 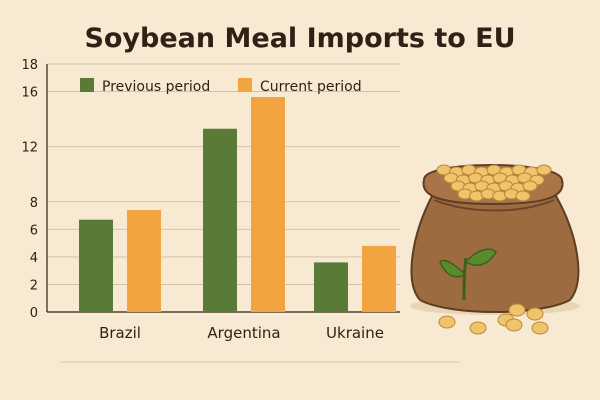 I want to click on bar-argentina-previous, so click(x=220, y=220).